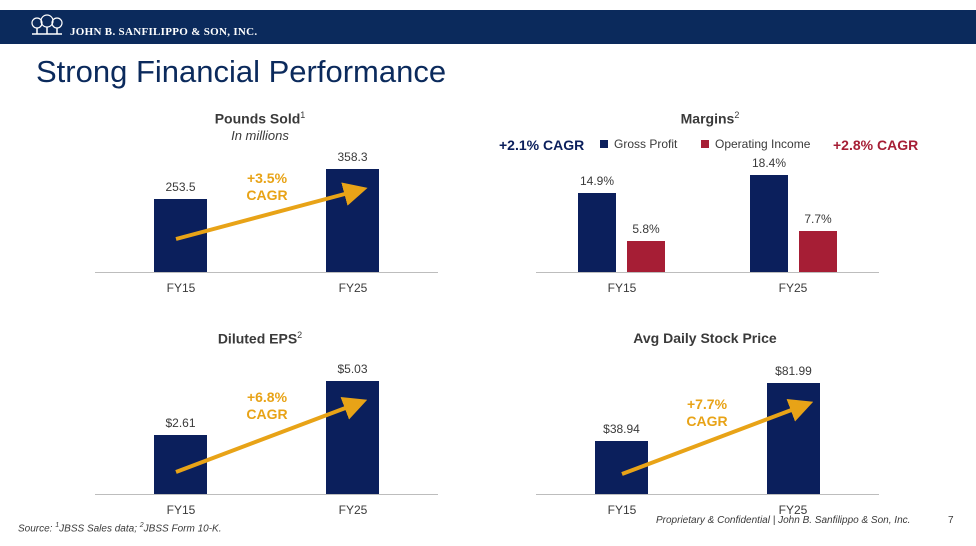  What do you see at coordinates (47, 24) in the screenshot?
I see `tree-logo-icon` at bounding box center [47, 24].